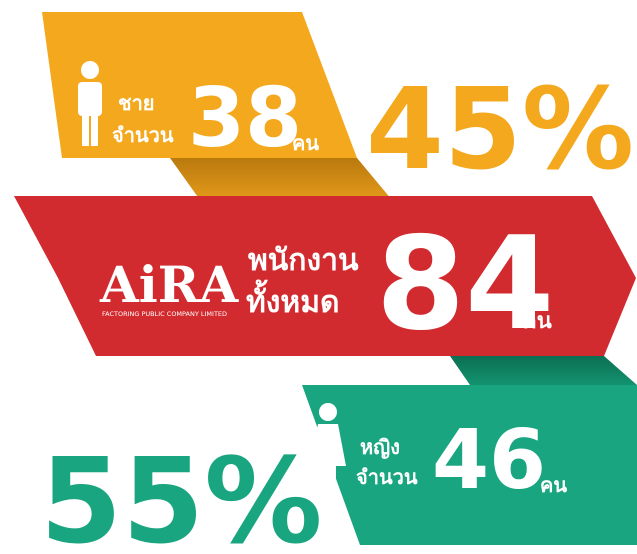  What do you see at coordinates (465, 284) in the screenshot?
I see `total-count: 84` at bounding box center [465, 284].